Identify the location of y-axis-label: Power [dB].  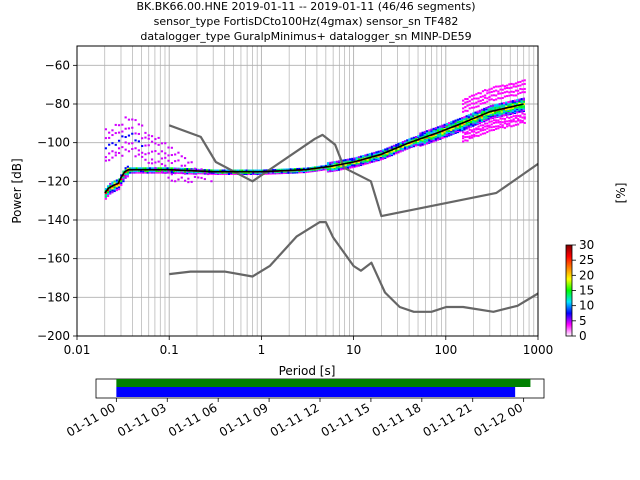
(17, 190).